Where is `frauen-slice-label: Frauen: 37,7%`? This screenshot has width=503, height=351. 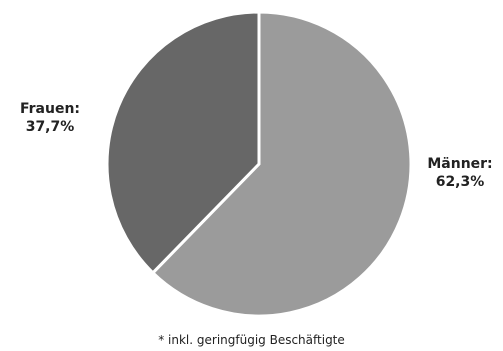 frauen-slice-label: Frauen: 37,7% is located at coordinates (50, 118).